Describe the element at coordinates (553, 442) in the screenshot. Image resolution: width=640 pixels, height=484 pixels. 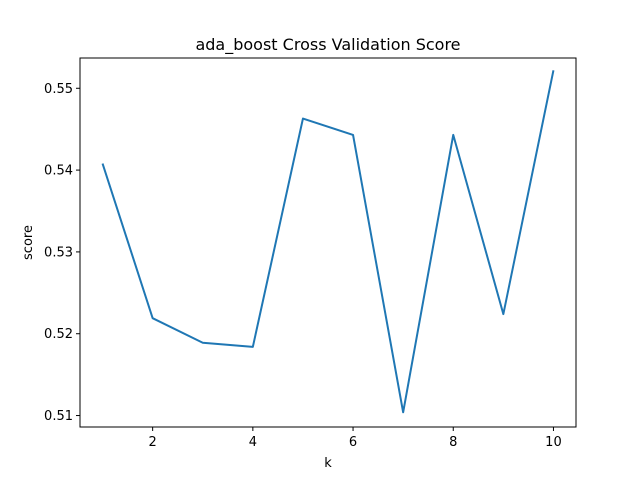
I see `x-tick-label: 10` at that location.